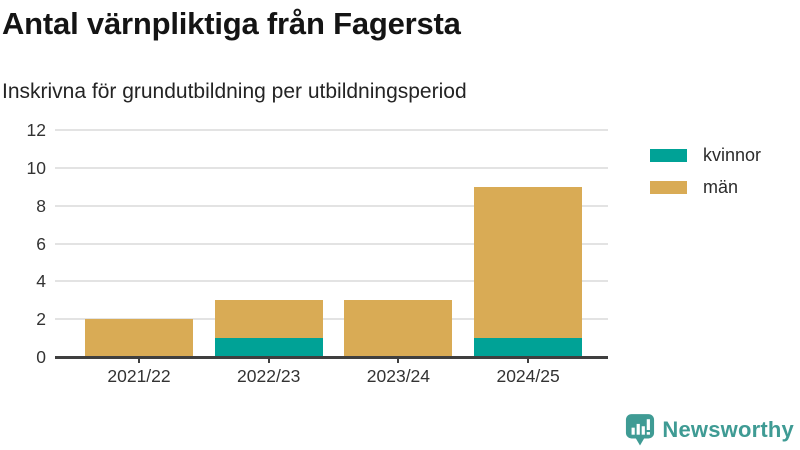 This screenshot has width=800, height=450. What do you see at coordinates (721, 187) in the screenshot?
I see `legend-label: män` at bounding box center [721, 187].